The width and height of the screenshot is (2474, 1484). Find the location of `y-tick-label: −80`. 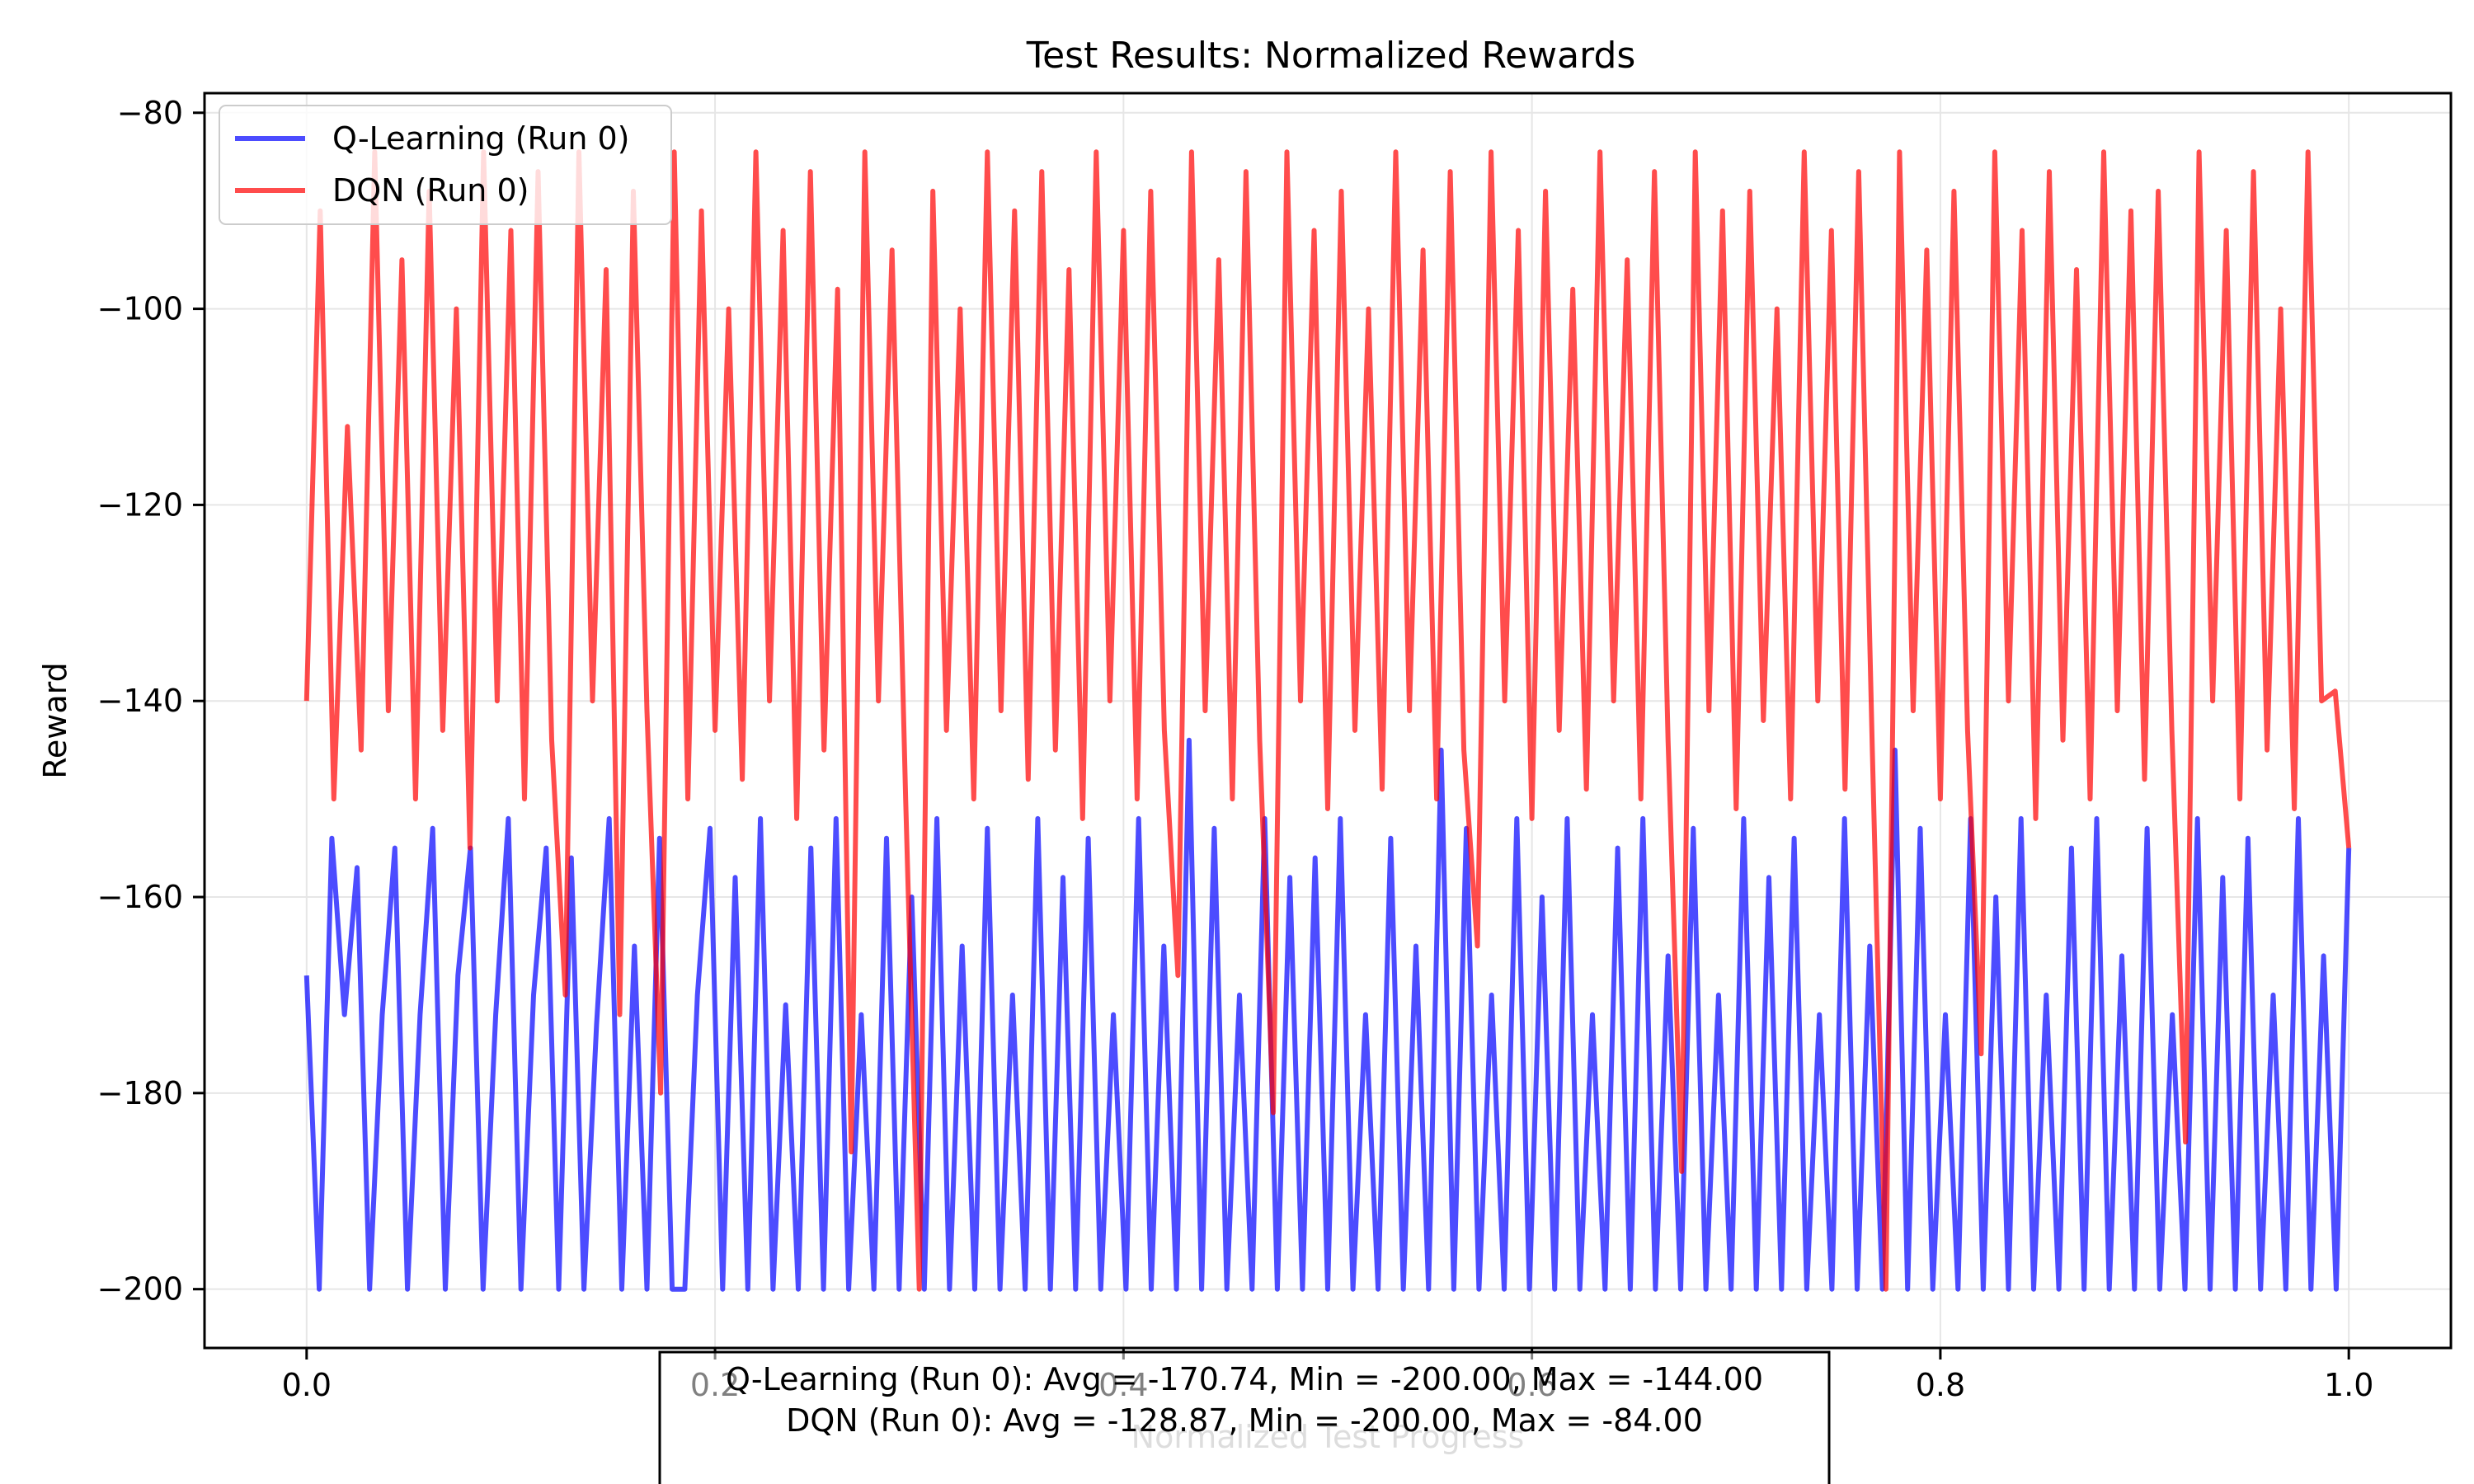

y-tick-label: −80 is located at coordinates (150, 113).